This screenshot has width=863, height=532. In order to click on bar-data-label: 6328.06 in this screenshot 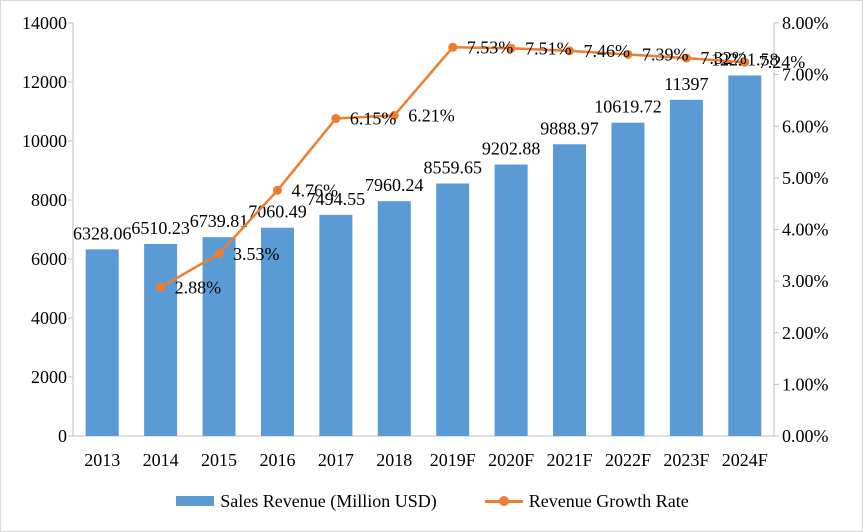, I will do `click(102, 233)`.